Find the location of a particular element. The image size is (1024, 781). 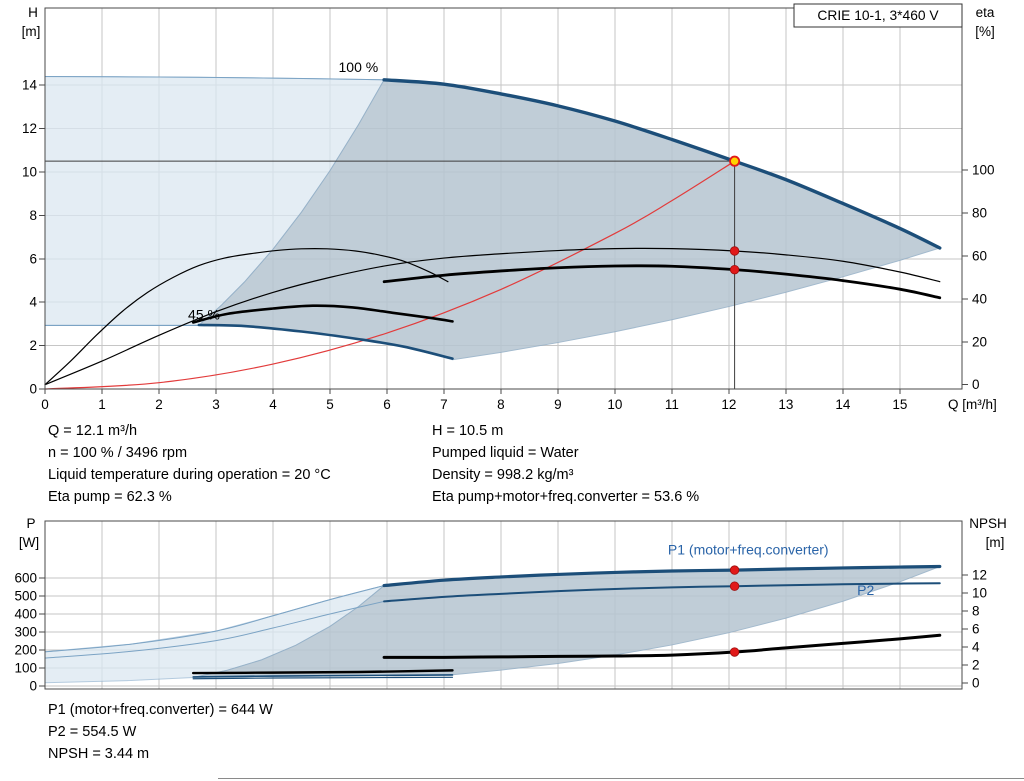

tick-label: 11 is located at coordinates (672, 404).